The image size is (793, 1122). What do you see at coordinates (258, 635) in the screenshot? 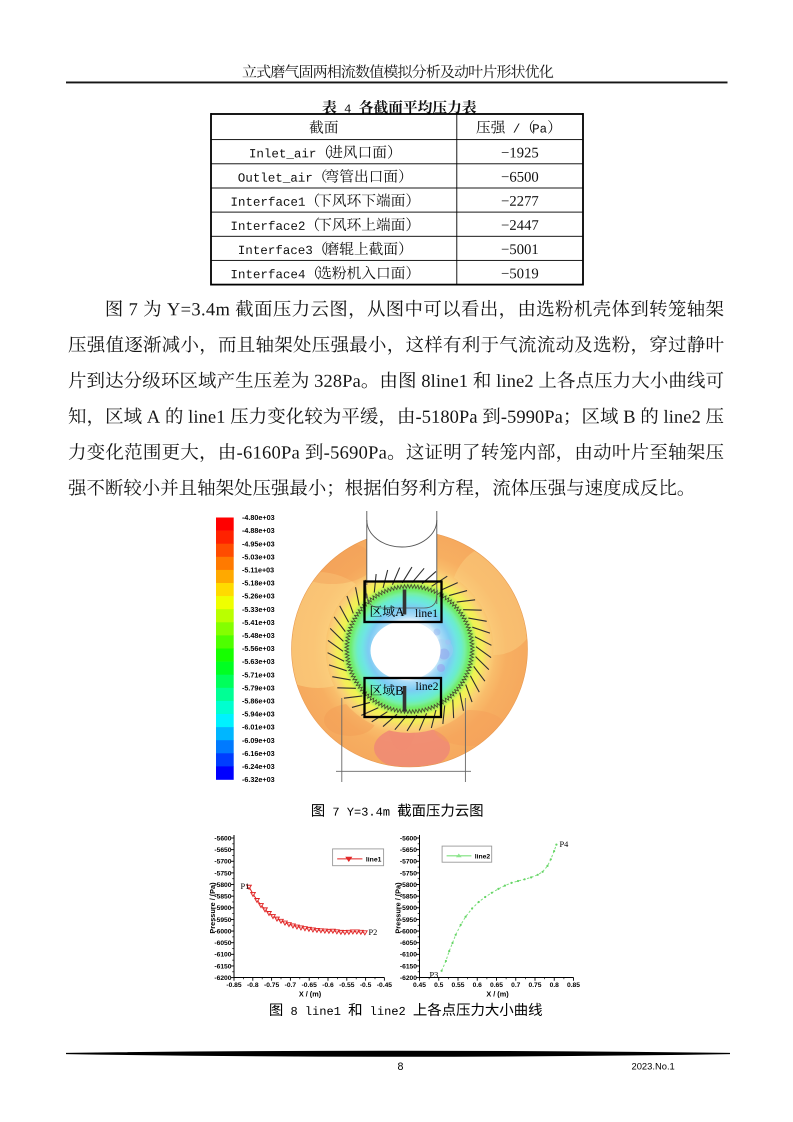
I see `svg-text: -5.48e+03` at bounding box center [258, 635].